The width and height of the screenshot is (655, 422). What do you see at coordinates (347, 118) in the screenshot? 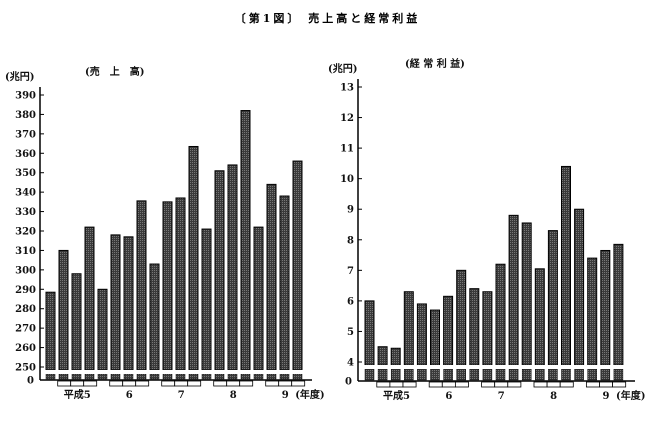
I see `y-tick-label: 12` at bounding box center [347, 118].